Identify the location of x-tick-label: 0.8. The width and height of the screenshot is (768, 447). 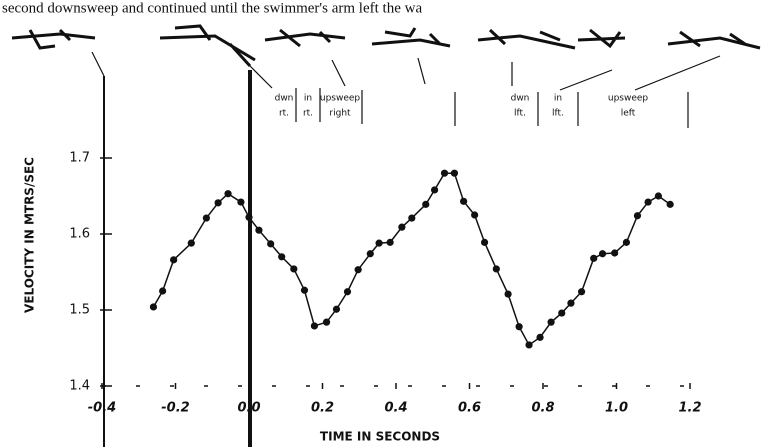
(542, 408).